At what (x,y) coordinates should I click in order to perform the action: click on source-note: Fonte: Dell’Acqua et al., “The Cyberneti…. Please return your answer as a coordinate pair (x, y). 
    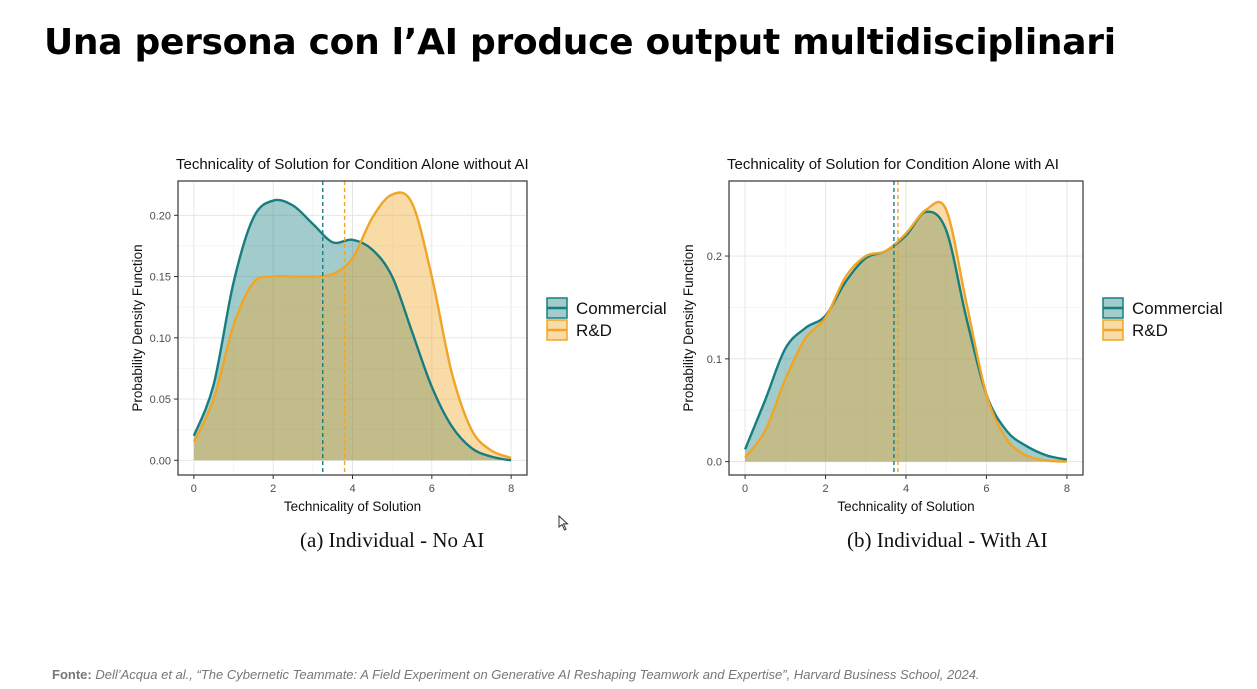
    Looking at the image, I should click on (516, 674).